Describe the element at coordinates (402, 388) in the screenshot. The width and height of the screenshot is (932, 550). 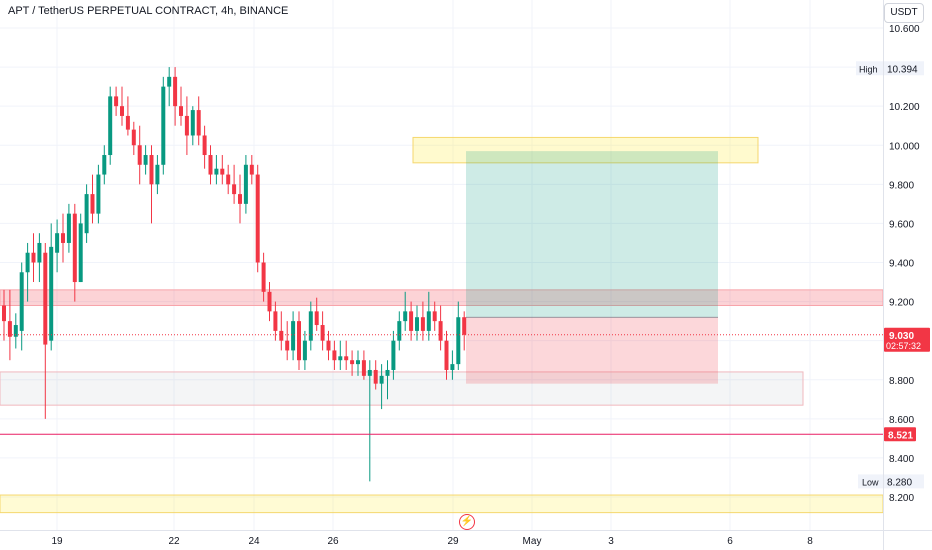
I see `support-zone` at that location.